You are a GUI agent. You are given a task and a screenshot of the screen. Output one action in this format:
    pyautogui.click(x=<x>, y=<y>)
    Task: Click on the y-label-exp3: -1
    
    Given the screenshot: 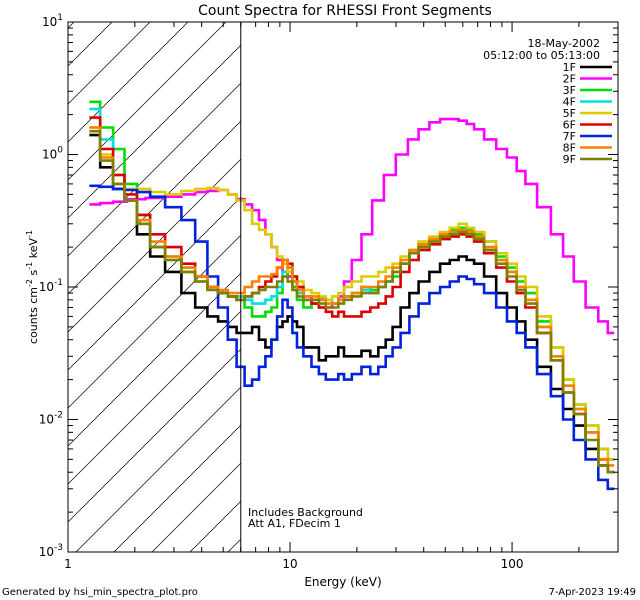 What is the action you would take?
    pyautogui.click(x=29, y=234)
    